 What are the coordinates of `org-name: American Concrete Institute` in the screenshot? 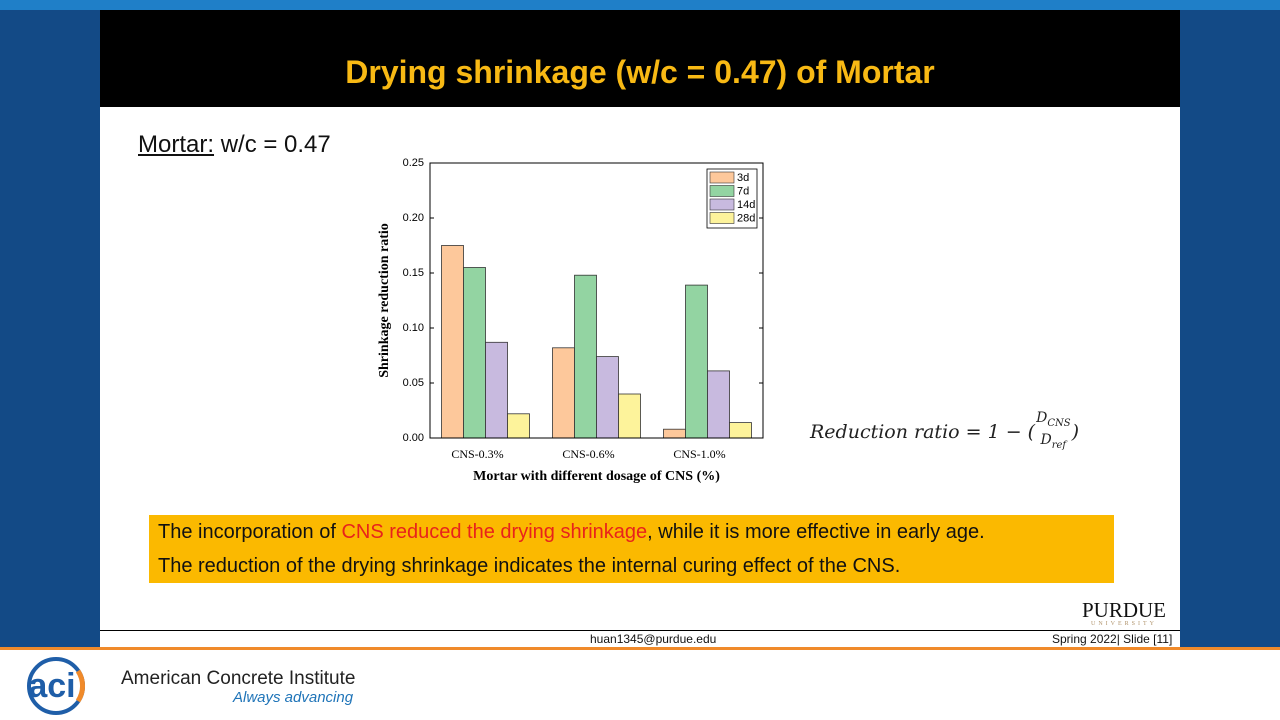 It's located at (238, 678).